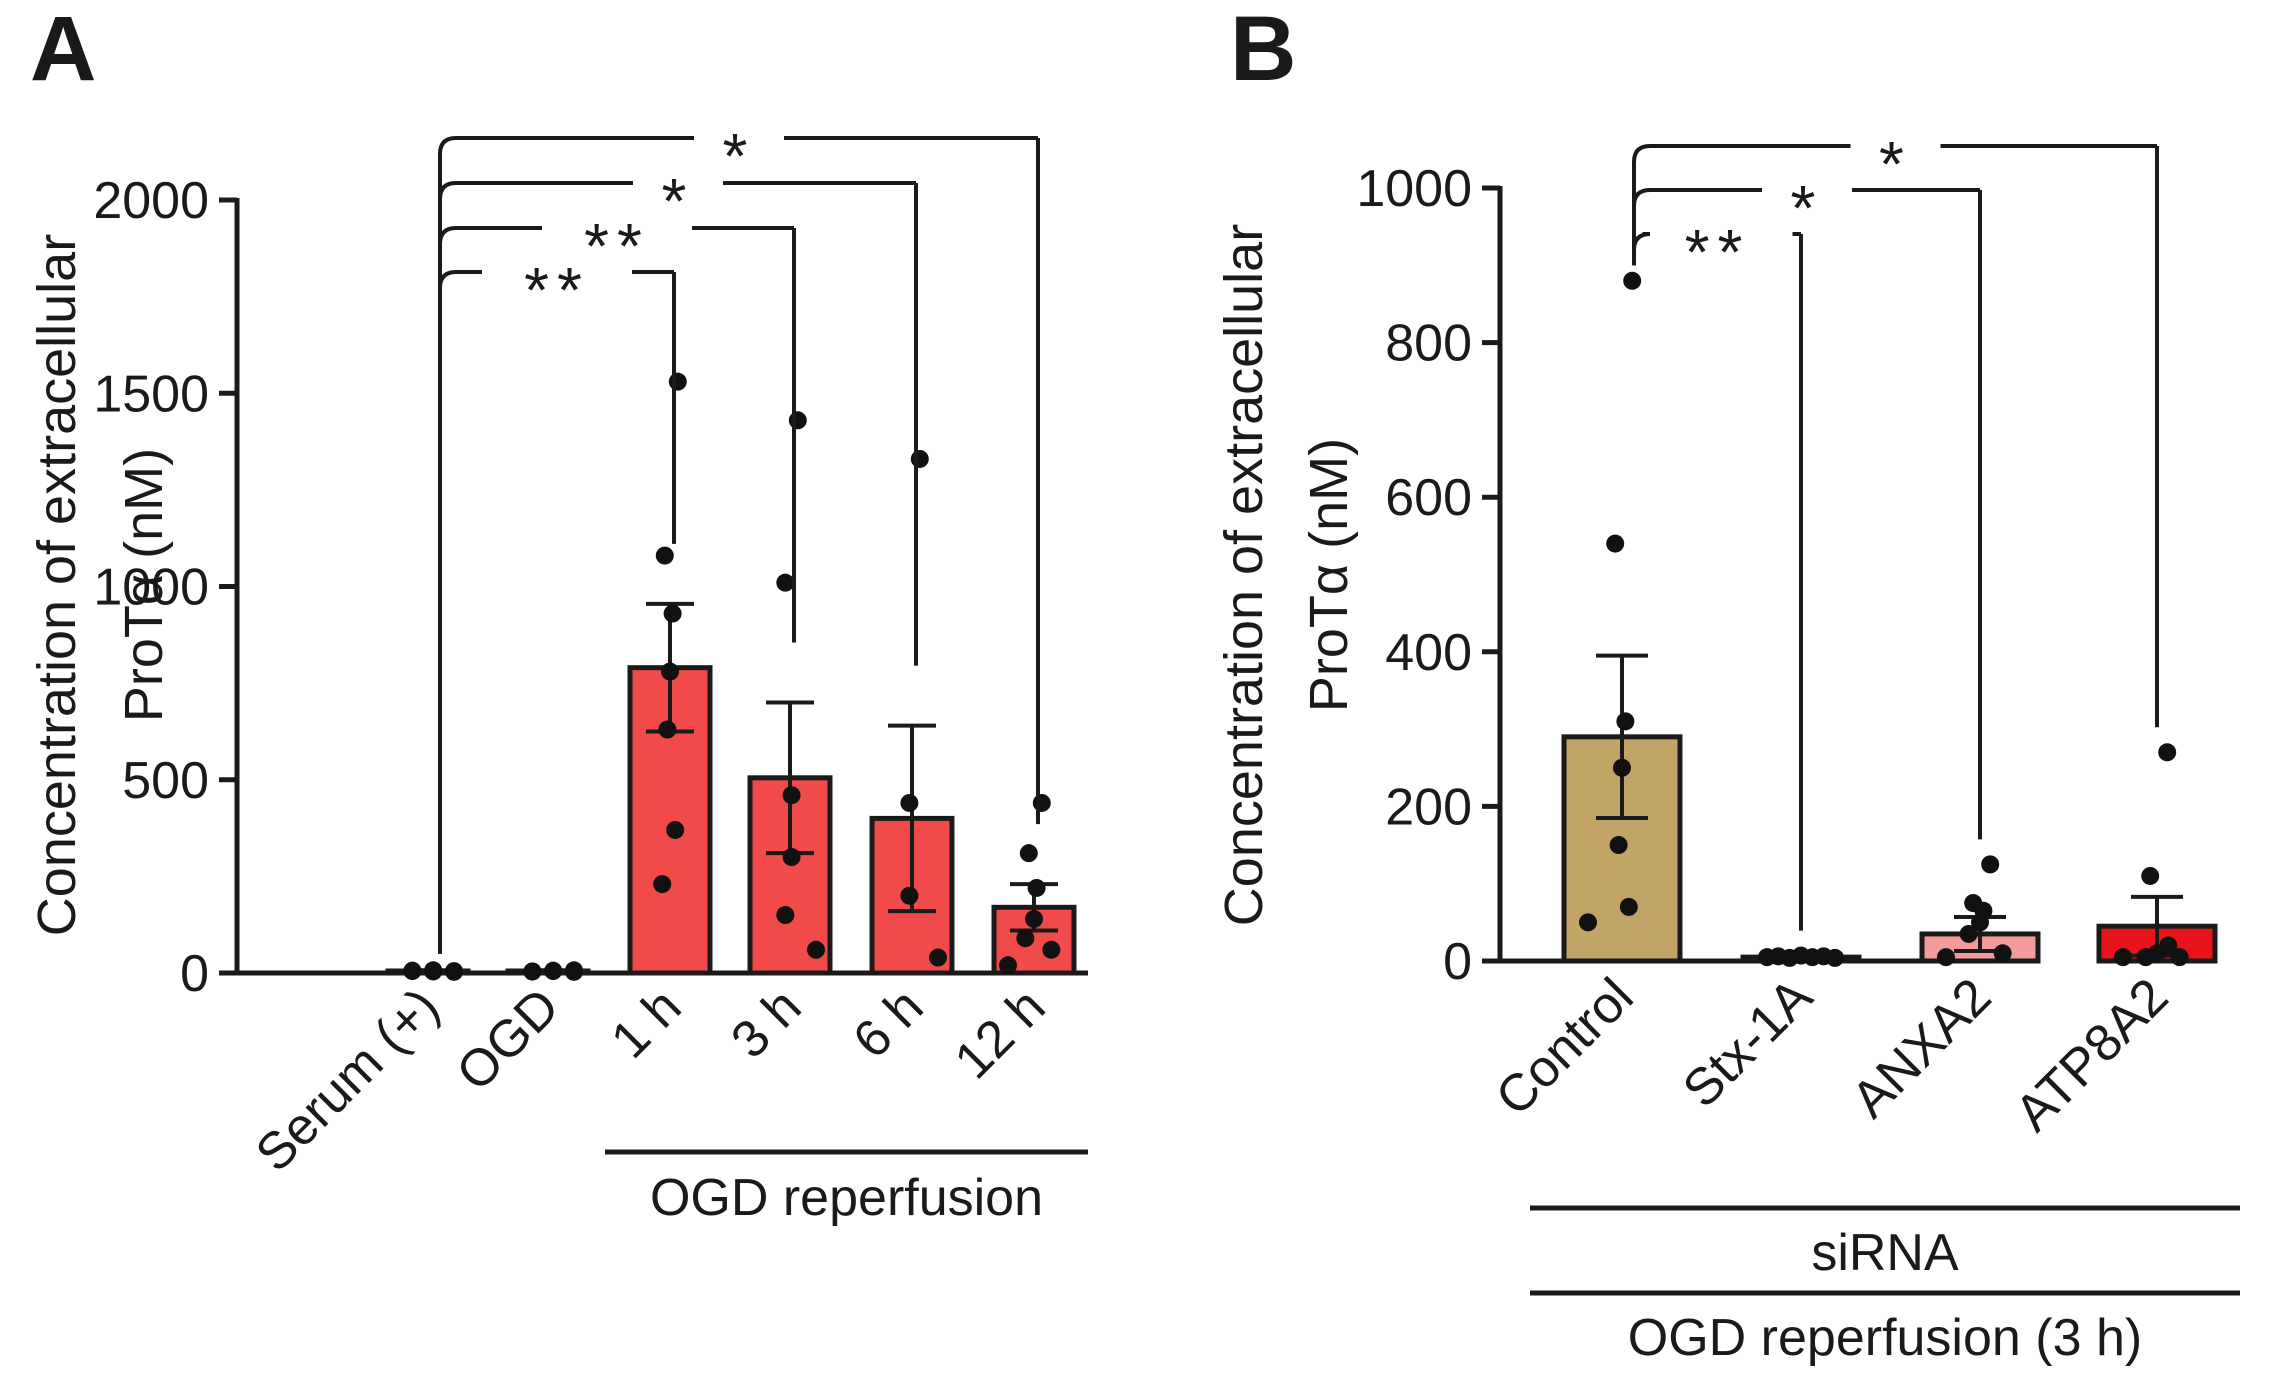 Image resolution: width=2271 pixels, height=1389 pixels. Describe the element at coordinates (1428, 344) in the screenshot. I see `y-tick-label: 800` at that location.